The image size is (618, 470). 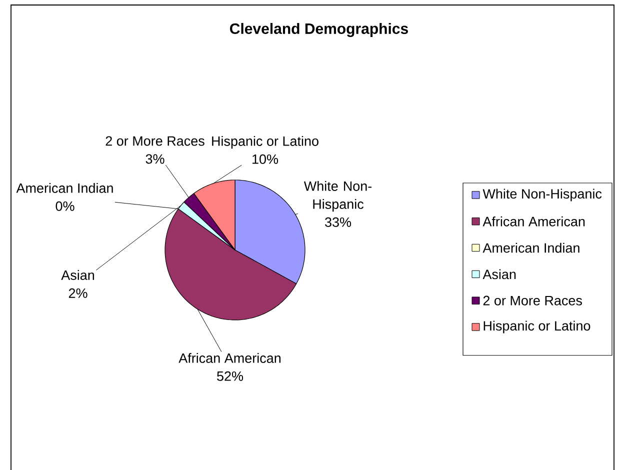 I want to click on chart-title: Cleveland Demographics, so click(x=319, y=30).